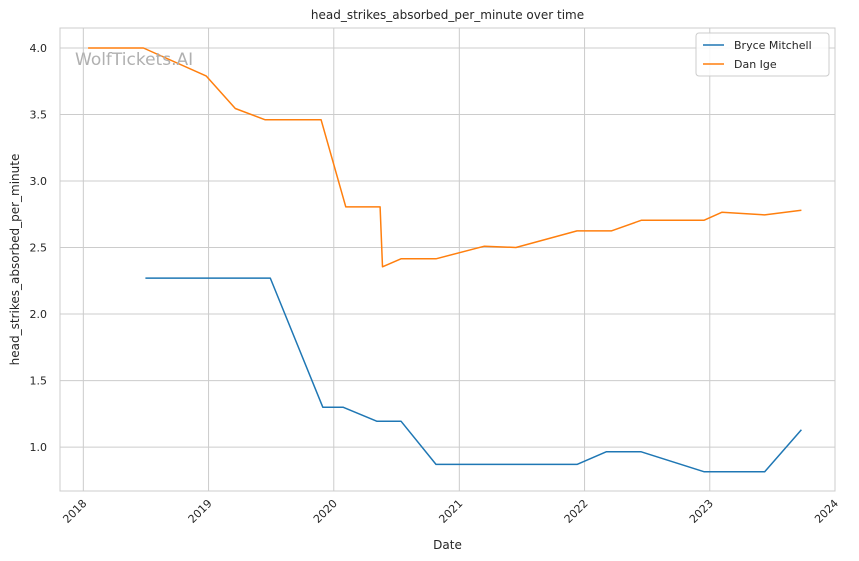  I want to click on y-tick-label: 2.0, so click(39, 314).